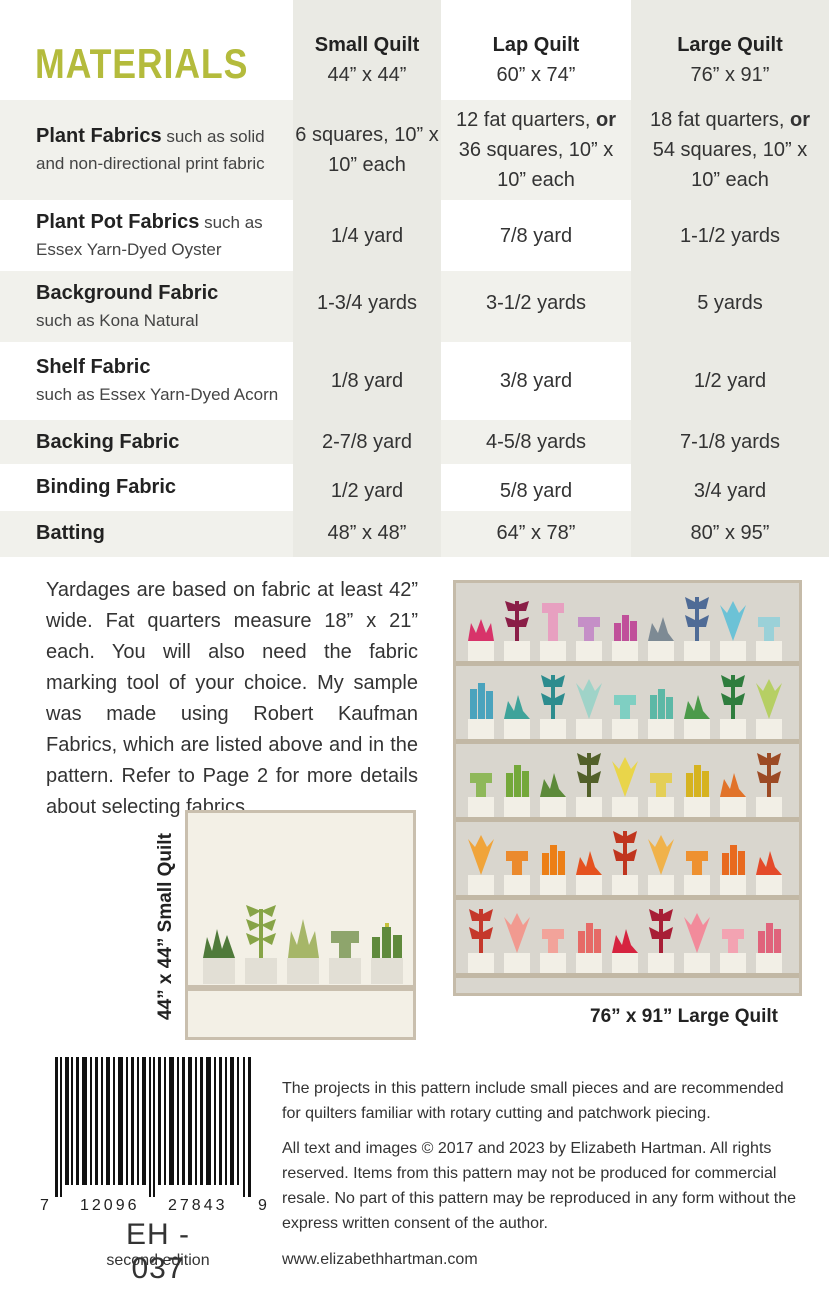 The height and width of the screenshot is (1298, 829). I want to click on cell-large: 3/4 yard, so click(730, 490).